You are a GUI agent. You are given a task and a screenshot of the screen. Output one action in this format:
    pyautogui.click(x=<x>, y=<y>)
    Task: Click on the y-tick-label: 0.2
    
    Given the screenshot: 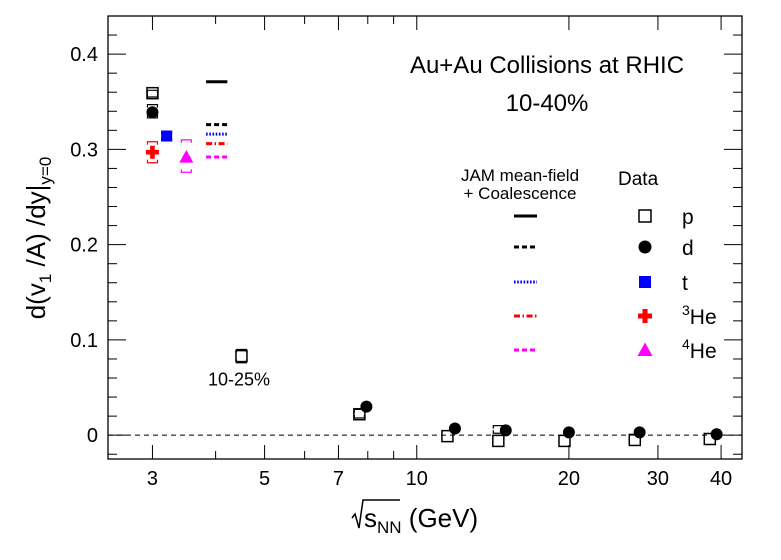 What is the action you would take?
    pyautogui.click(x=84, y=246)
    